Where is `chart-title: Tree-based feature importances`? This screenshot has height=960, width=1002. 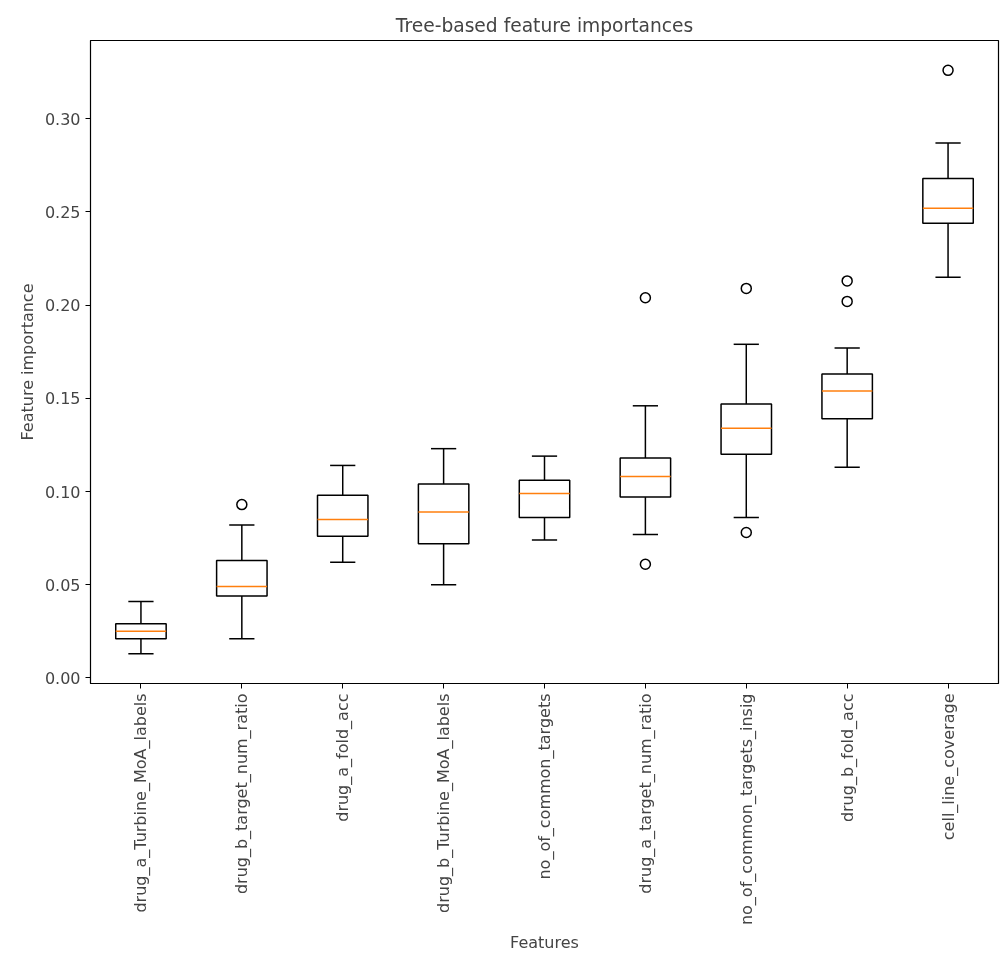 chart-title: Tree-based feature importances is located at coordinates (544, 25).